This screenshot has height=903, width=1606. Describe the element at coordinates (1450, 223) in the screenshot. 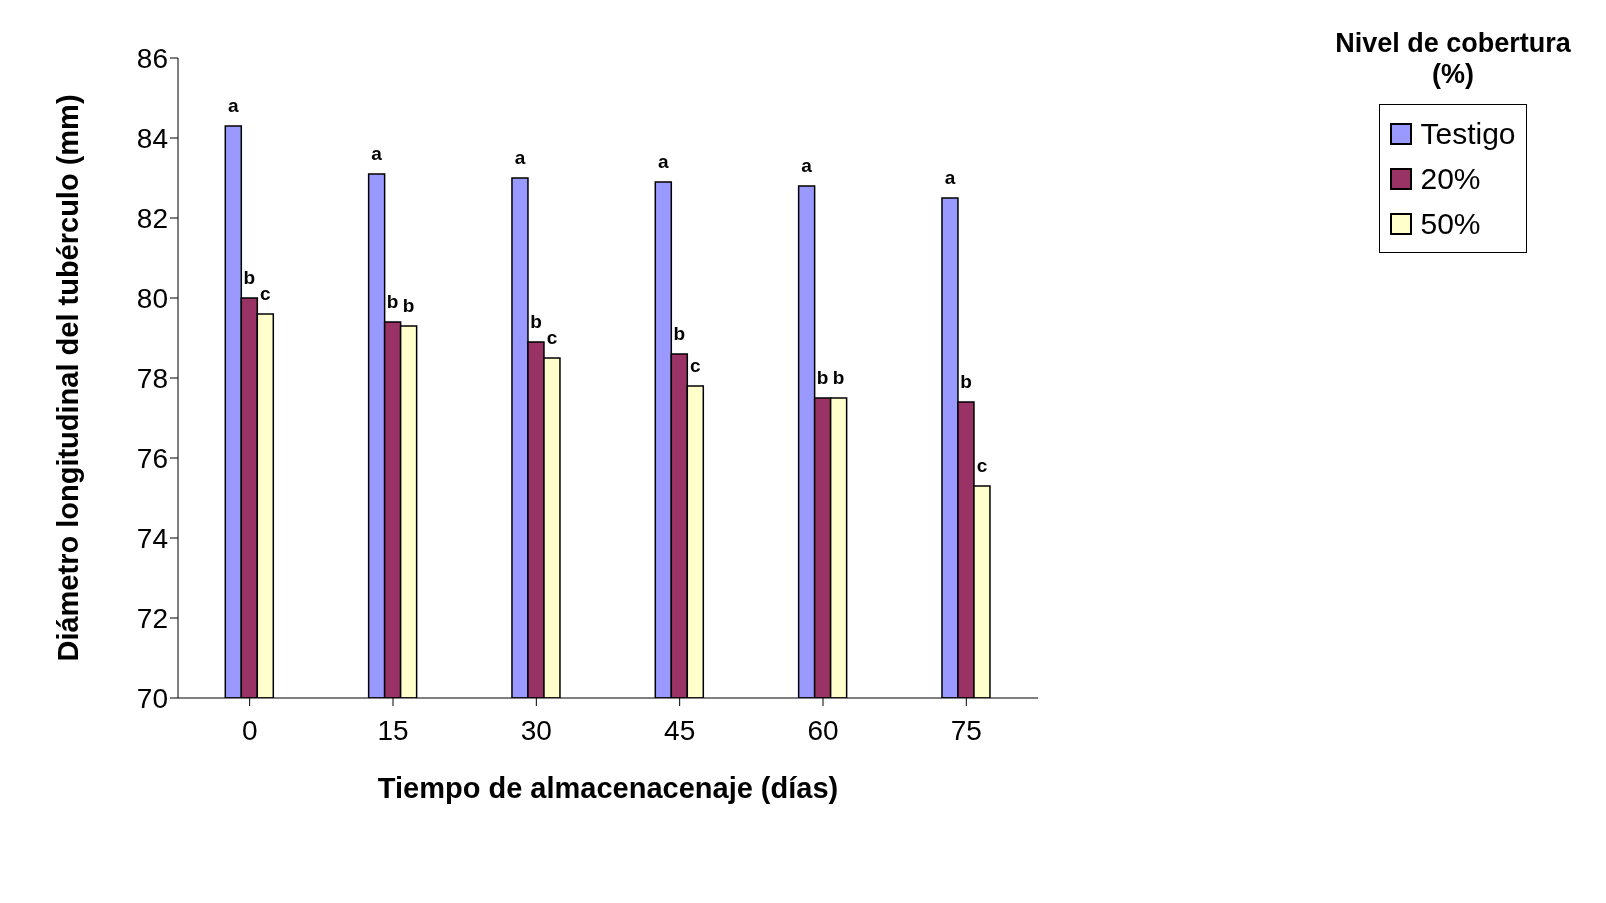

I see `legend-label: 50%` at that location.